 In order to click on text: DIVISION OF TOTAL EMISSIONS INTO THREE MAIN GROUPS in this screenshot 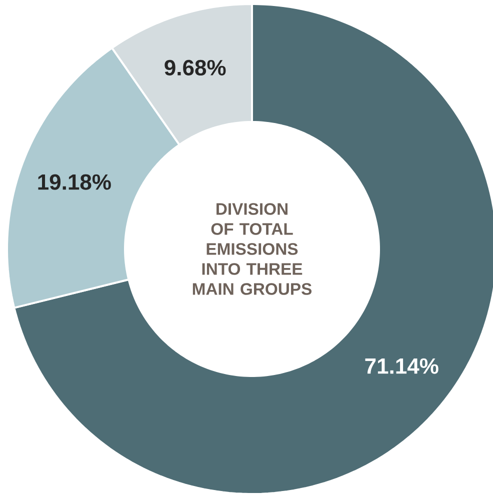, I will do `click(252, 249)`.